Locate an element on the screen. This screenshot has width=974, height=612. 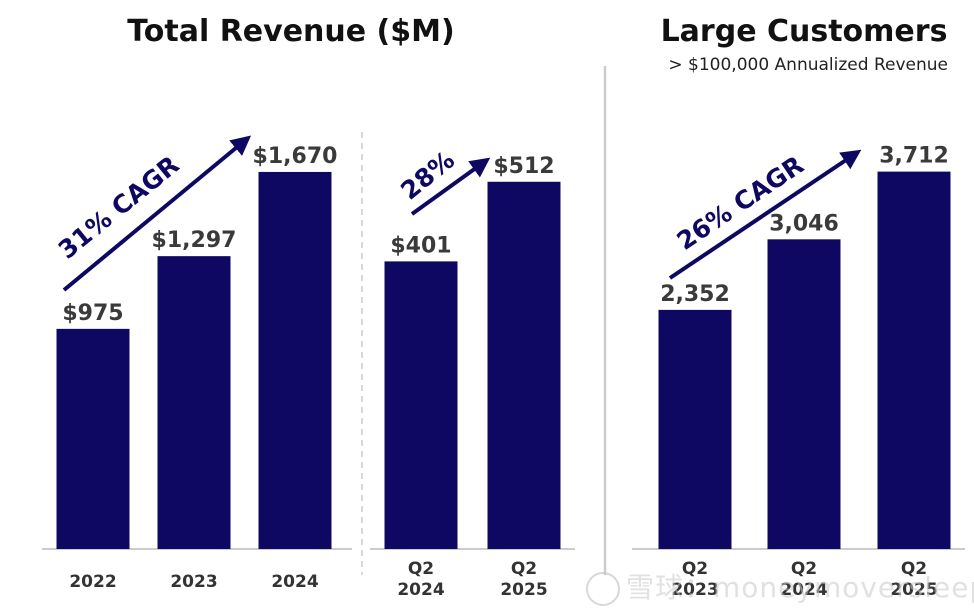
data-label: 3,046 is located at coordinates (804, 223).